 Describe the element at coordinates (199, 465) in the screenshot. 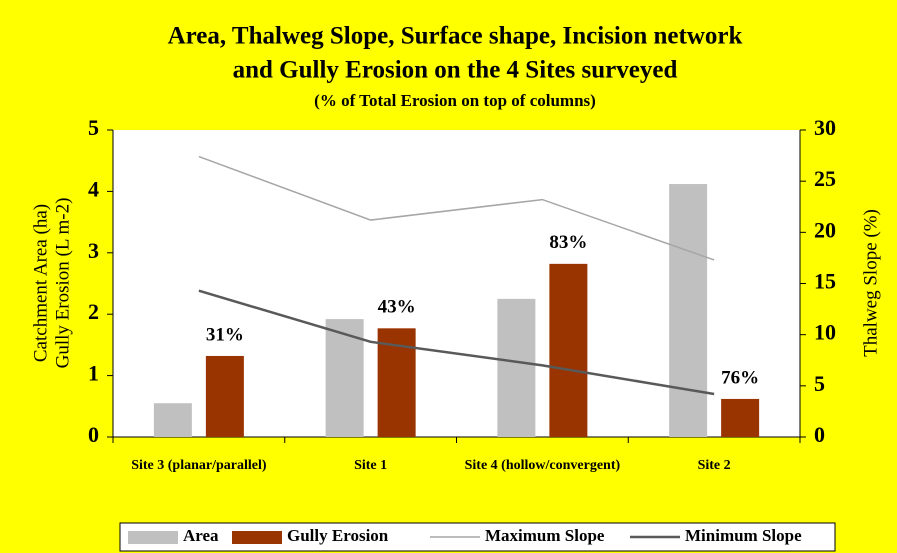

I see `x-tick-label: Site 3 (planar/parallel)` at that location.